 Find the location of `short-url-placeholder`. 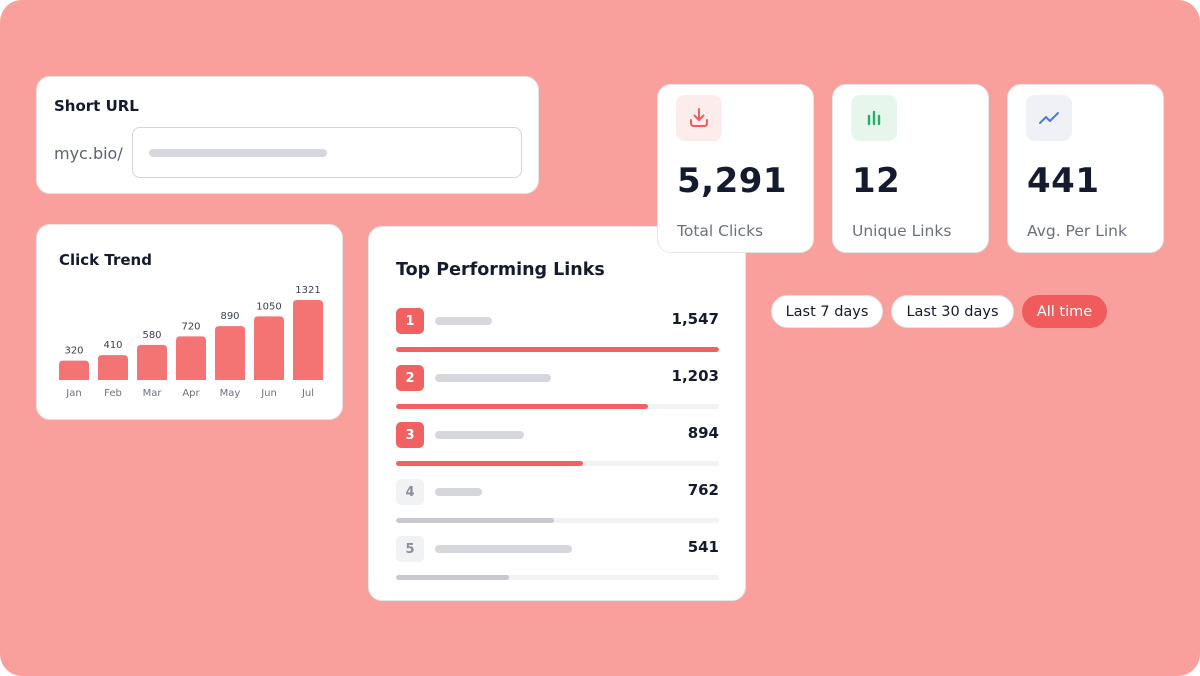

short-url-placeholder is located at coordinates (238, 153).